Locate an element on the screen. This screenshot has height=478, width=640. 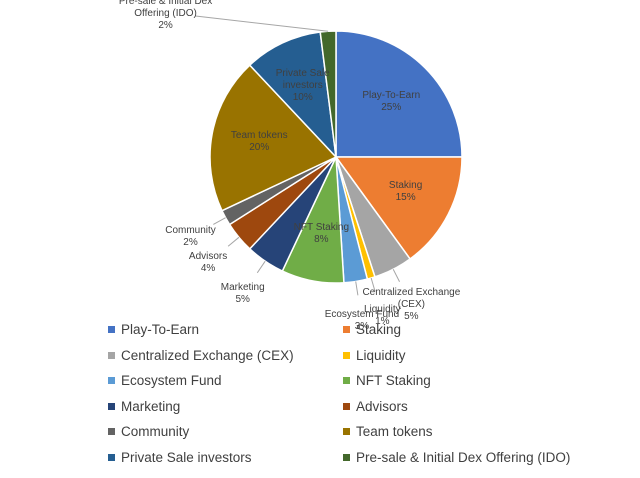
label-name: NFT Staking is located at coordinates (321, 227).